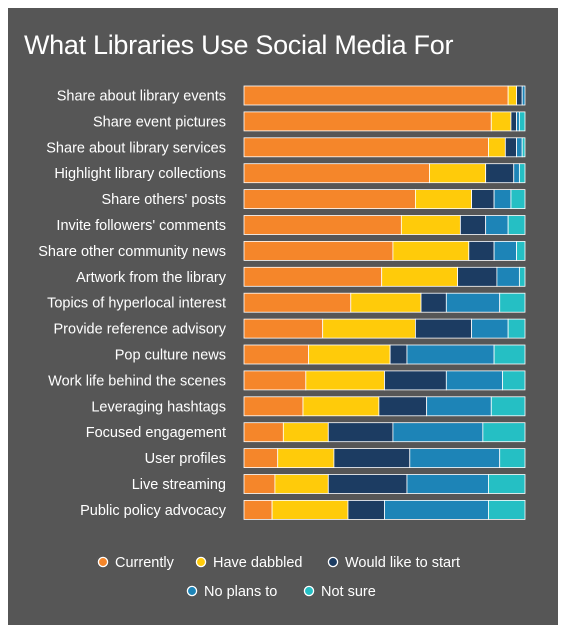 The height and width of the screenshot is (631, 563). Describe the element at coordinates (151, 278) in the screenshot. I see `category-label: Artwork from the library` at that location.